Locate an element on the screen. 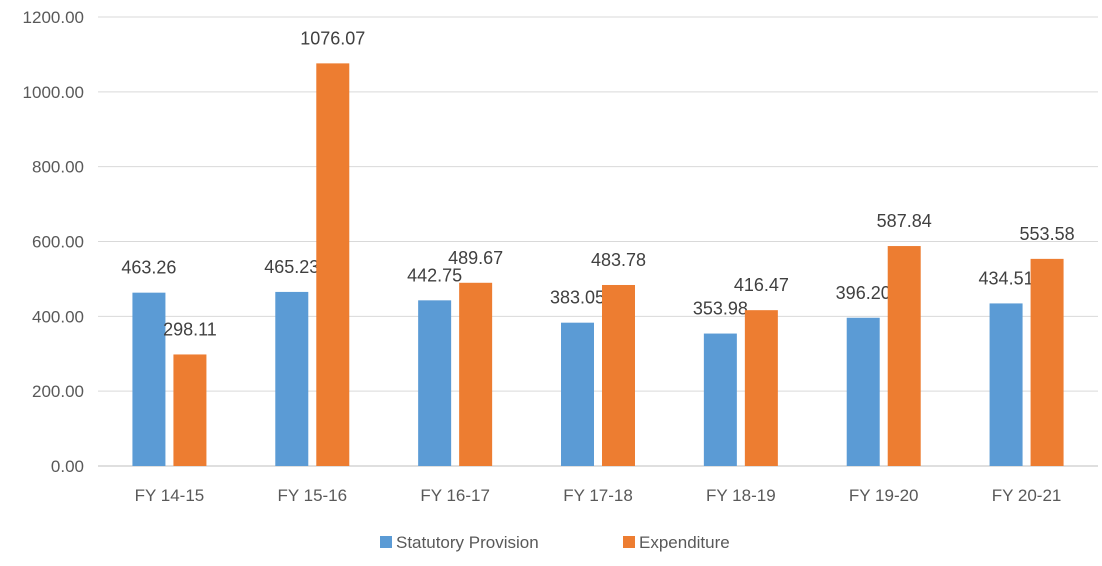 Image resolution: width=1102 pixels, height=566 pixels. x-tick-label: FY 14-15 is located at coordinates (170, 495).